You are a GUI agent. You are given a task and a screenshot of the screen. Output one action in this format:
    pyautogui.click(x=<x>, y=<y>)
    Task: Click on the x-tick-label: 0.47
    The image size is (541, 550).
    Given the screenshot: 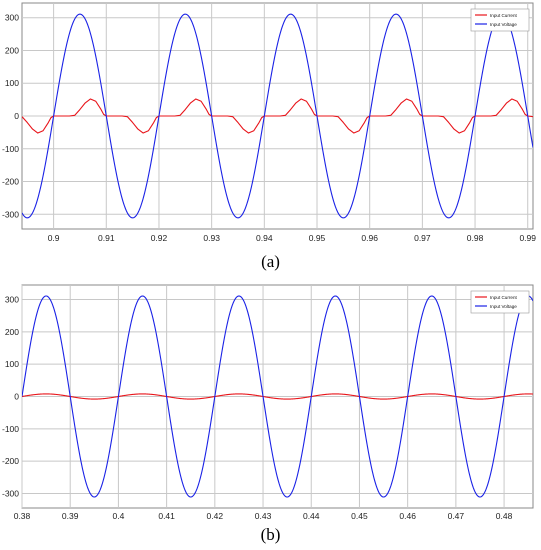 What is the action you would take?
    pyautogui.click(x=456, y=516)
    